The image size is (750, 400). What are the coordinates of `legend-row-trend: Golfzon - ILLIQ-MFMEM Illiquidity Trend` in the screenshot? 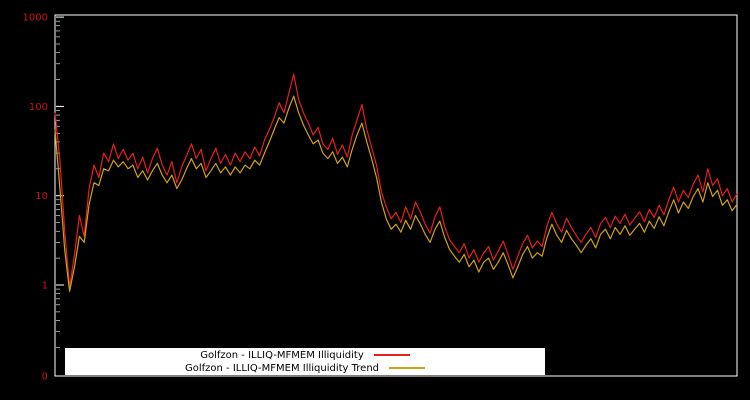 It's located at (305, 368).